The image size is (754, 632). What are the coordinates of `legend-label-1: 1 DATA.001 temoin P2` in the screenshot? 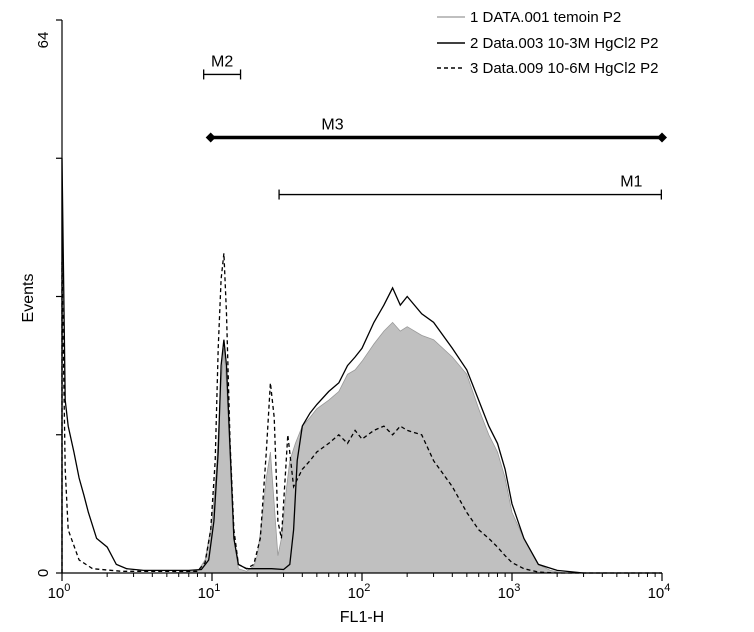 It's located at (545, 17).